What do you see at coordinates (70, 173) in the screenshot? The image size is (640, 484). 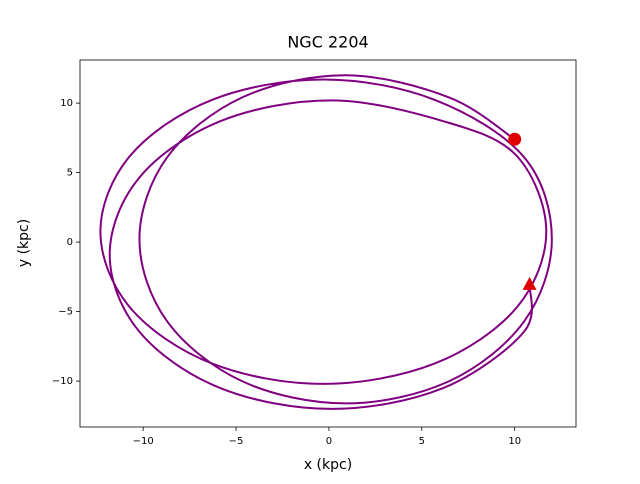 I see `y-tick-label: 5` at bounding box center [70, 173].